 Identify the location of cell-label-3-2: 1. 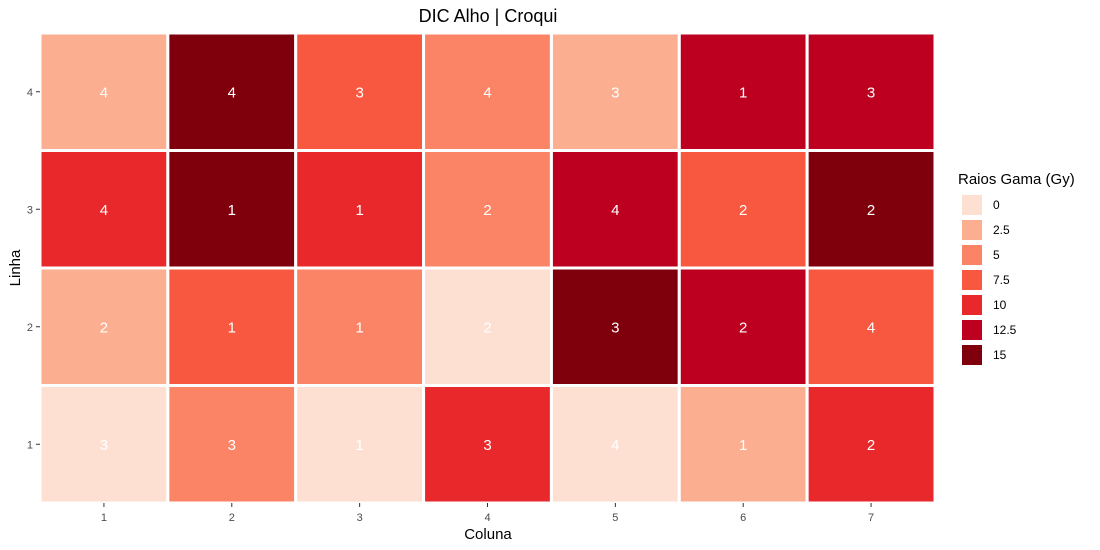
(359, 327).